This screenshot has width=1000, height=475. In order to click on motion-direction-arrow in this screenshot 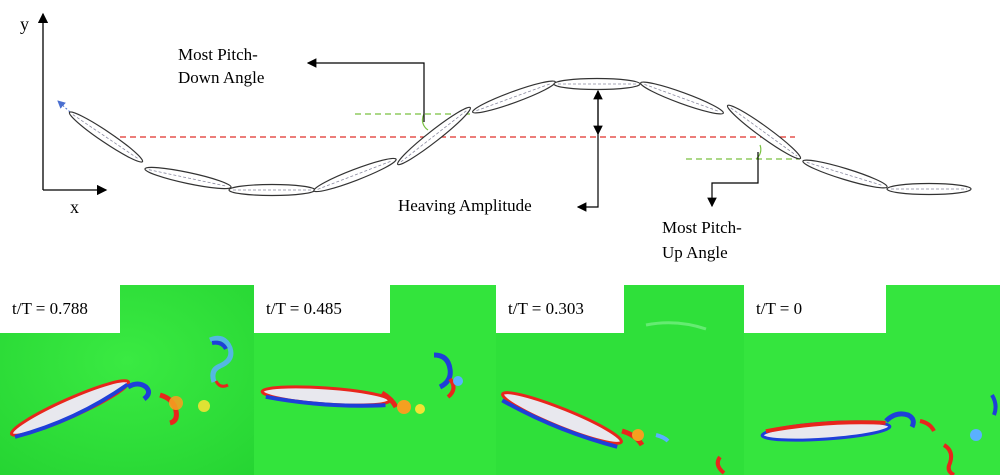, I will do `click(64, 106)`.